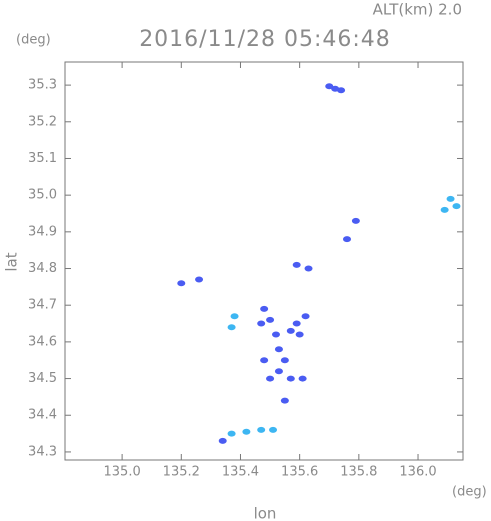  What do you see at coordinates (181, 472) in the screenshot?
I see `x-tick-label: 135.2` at bounding box center [181, 472].